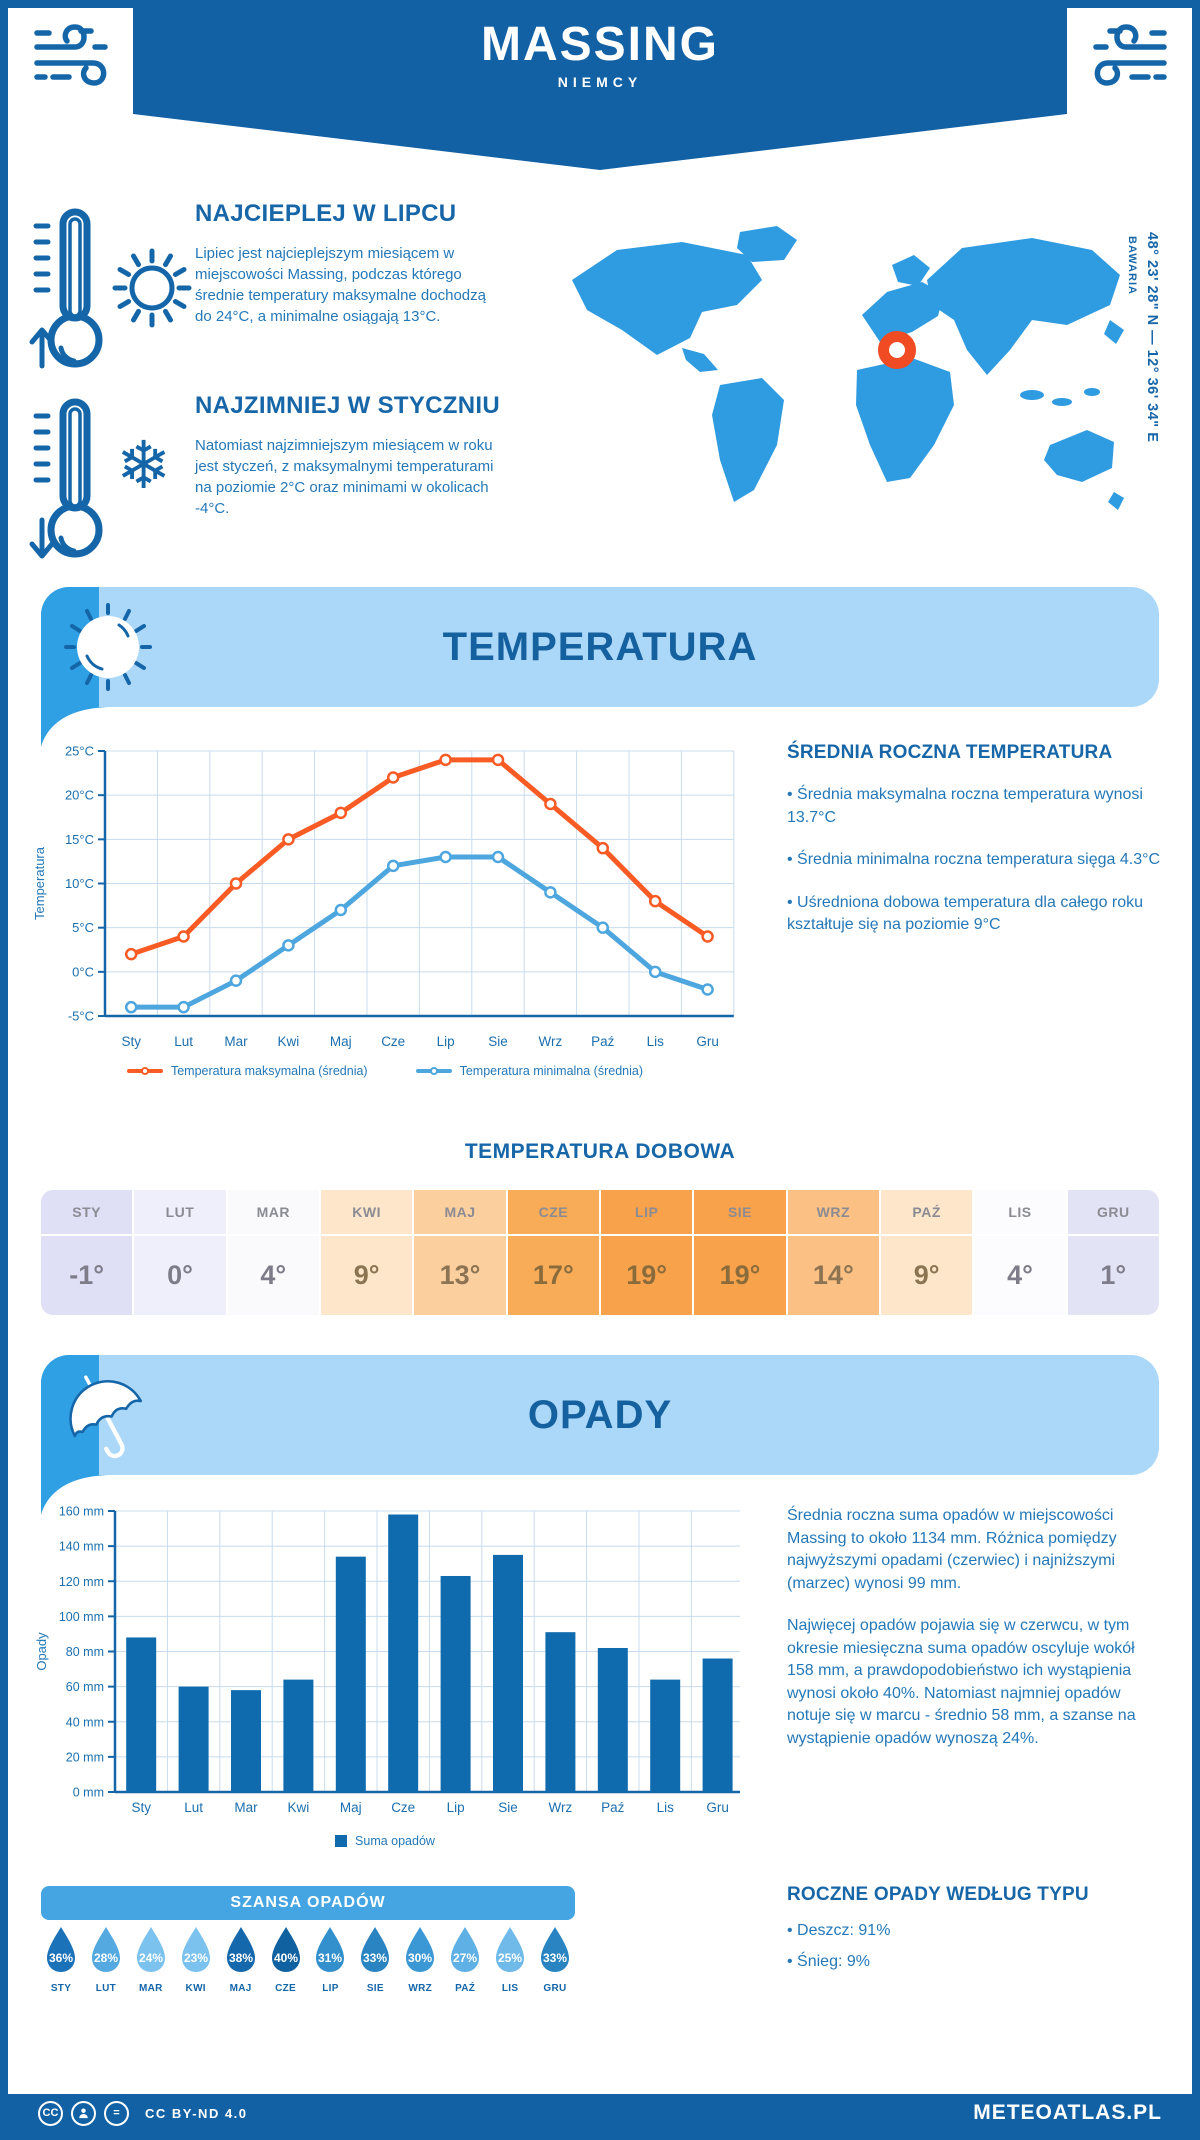  I want to click on precipitation-chart-legend: Suma opadów, so click(385, 1841).